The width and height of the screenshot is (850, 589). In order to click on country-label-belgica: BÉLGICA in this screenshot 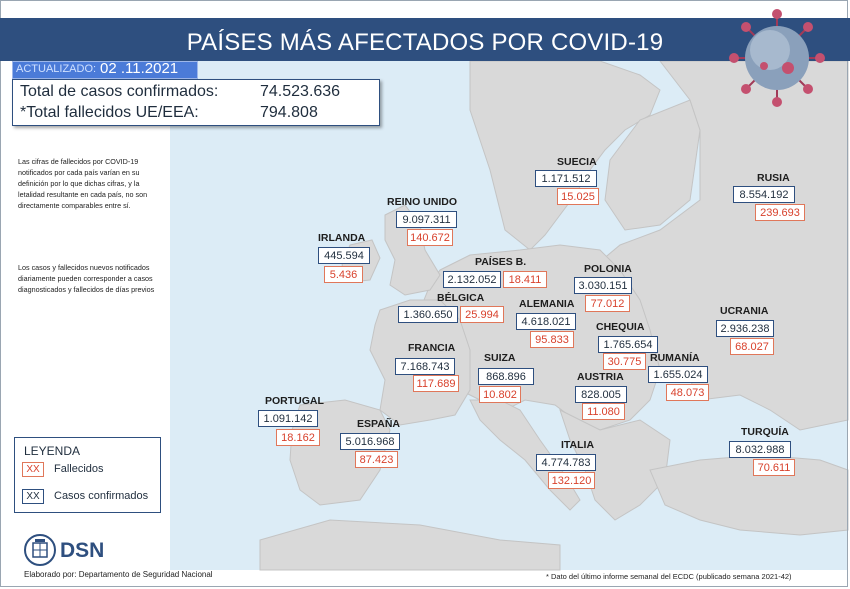, I will do `click(461, 298)`.